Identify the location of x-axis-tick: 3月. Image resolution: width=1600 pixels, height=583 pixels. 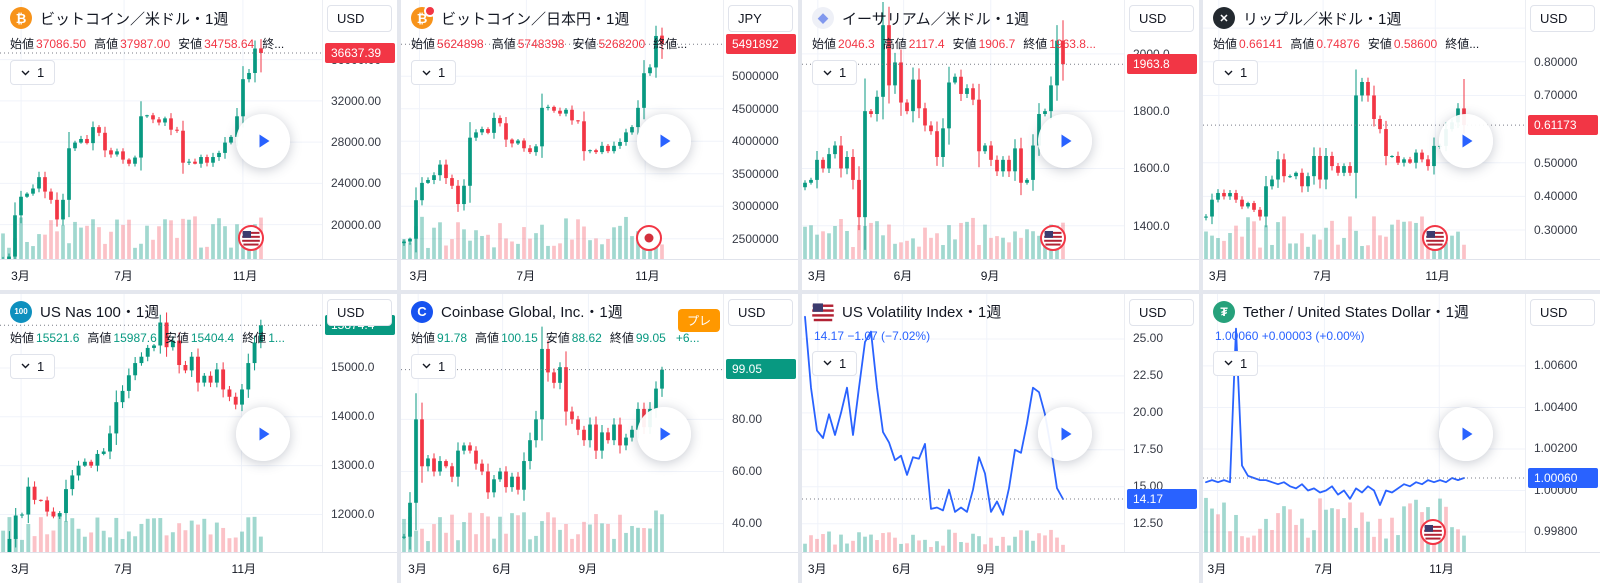
(419, 275).